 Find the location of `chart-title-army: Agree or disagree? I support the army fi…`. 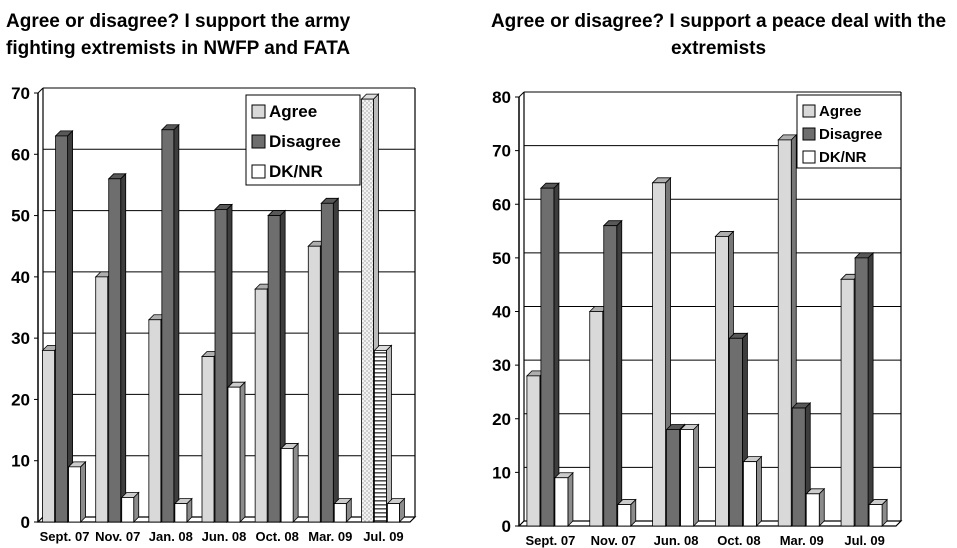

chart-title-army: Agree or disagree? I support the army fi… is located at coordinates (178, 35).